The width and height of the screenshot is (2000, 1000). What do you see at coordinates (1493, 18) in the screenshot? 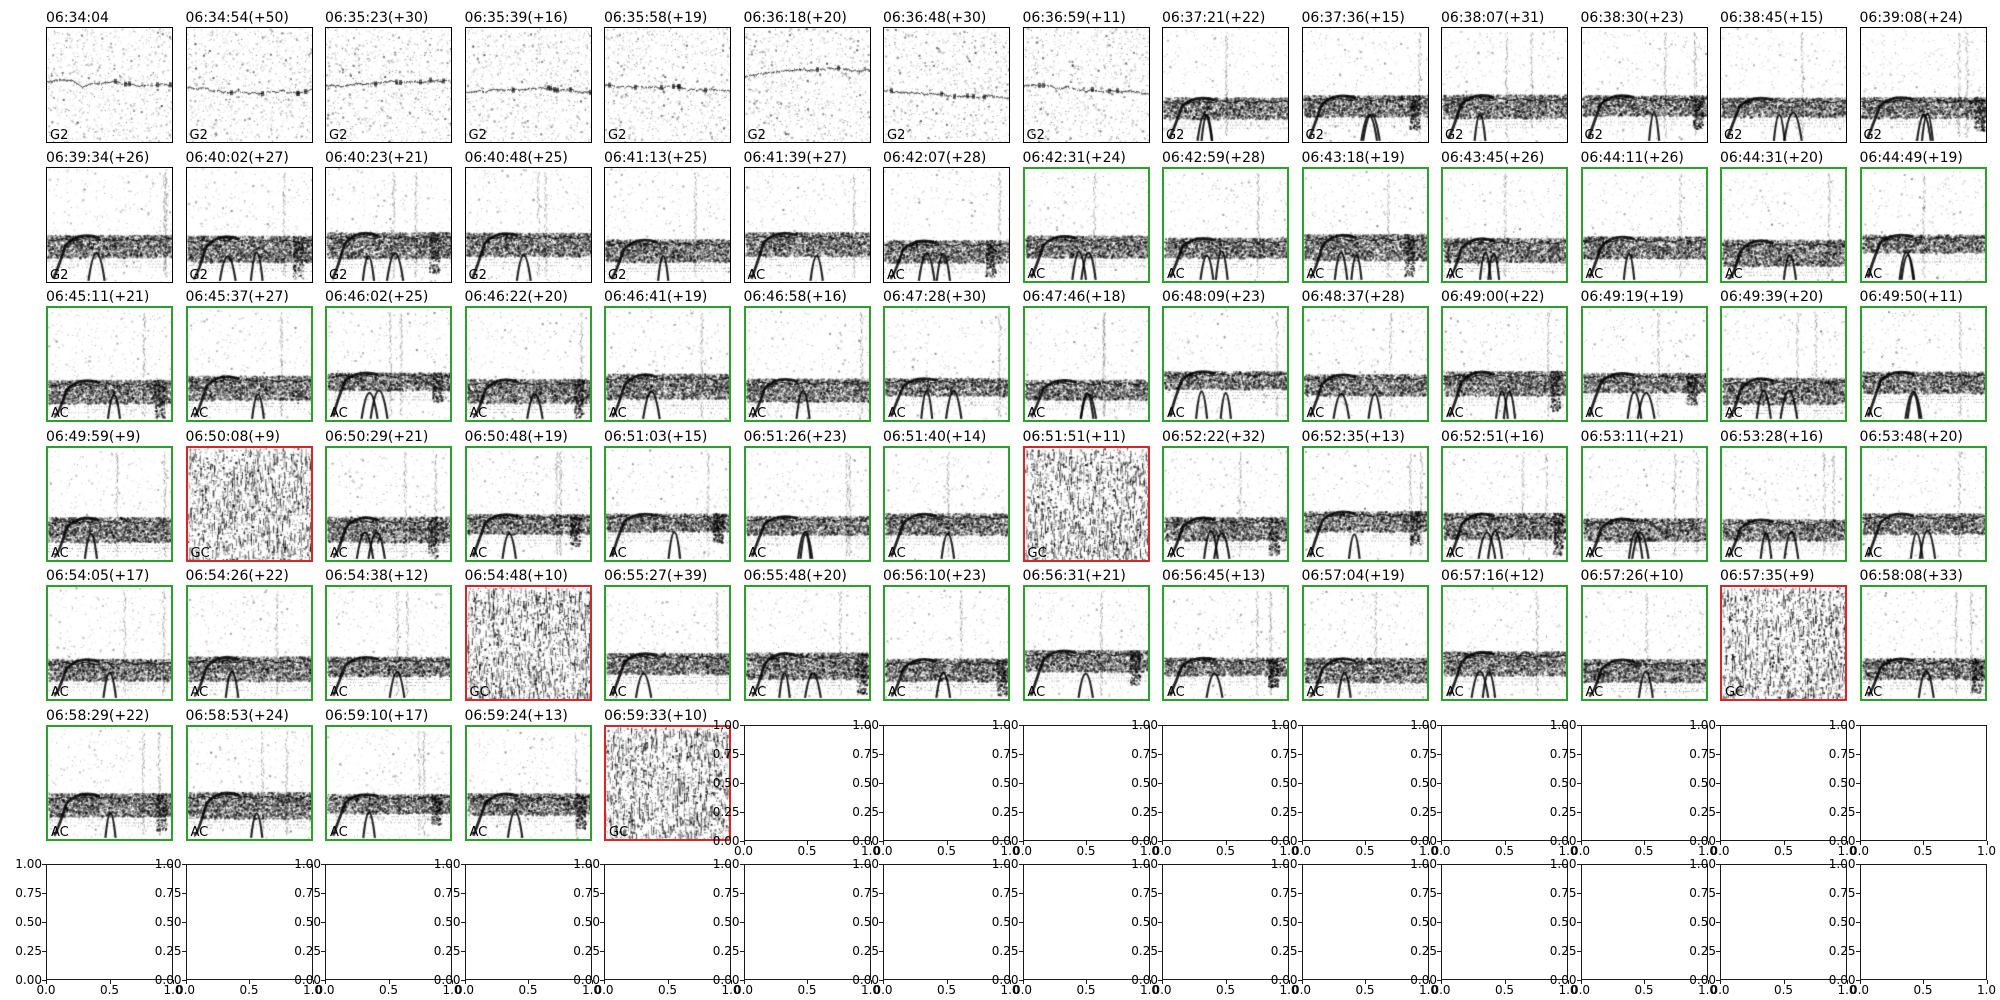
I see `cell-title: 06:38:07(+31)` at bounding box center [1493, 18].